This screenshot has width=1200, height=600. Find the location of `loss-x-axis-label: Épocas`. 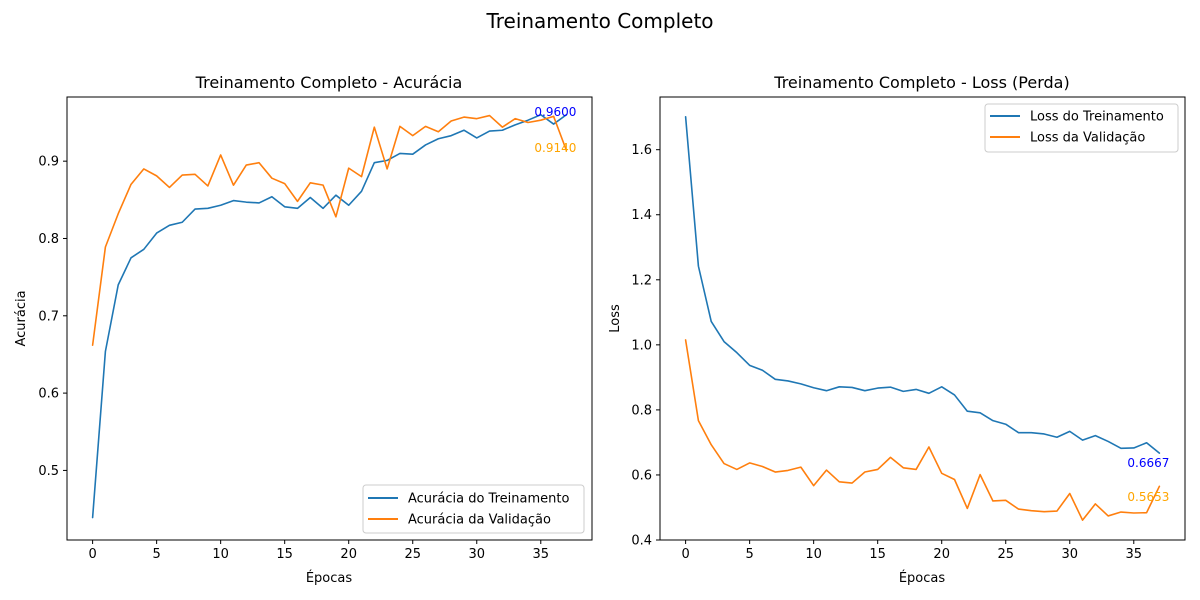

loss-x-axis-label: Épocas is located at coordinates (922, 578).